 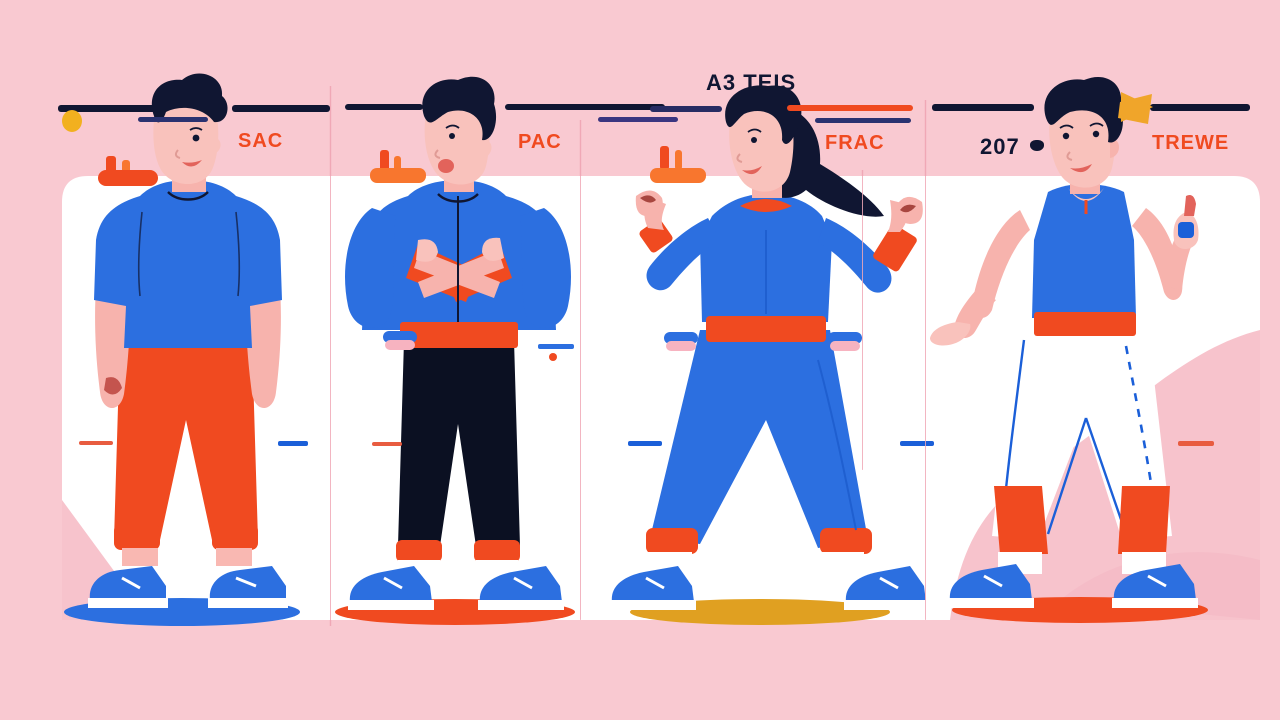 I want to click on figure-4-seam-mid, so click(x=1087, y=476).